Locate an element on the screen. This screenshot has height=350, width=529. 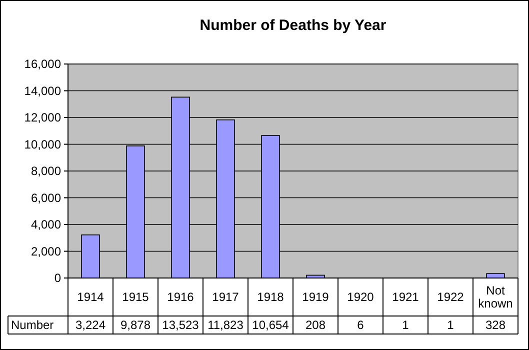
y-tick-label: 10,000 is located at coordinates (43, 144).